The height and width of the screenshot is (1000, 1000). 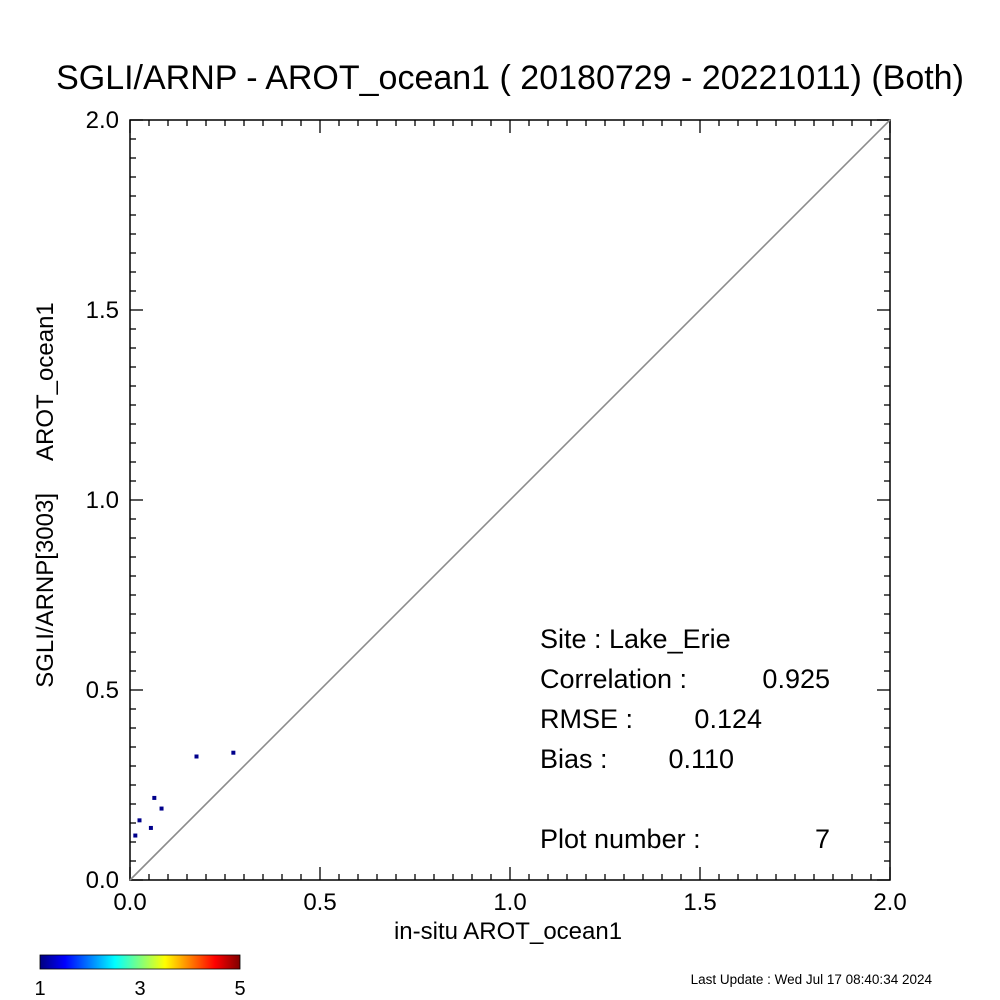 What do you see at coordinates (184, 794) in the screenshot?
I see `data-points` at bounding box center [184, 794].